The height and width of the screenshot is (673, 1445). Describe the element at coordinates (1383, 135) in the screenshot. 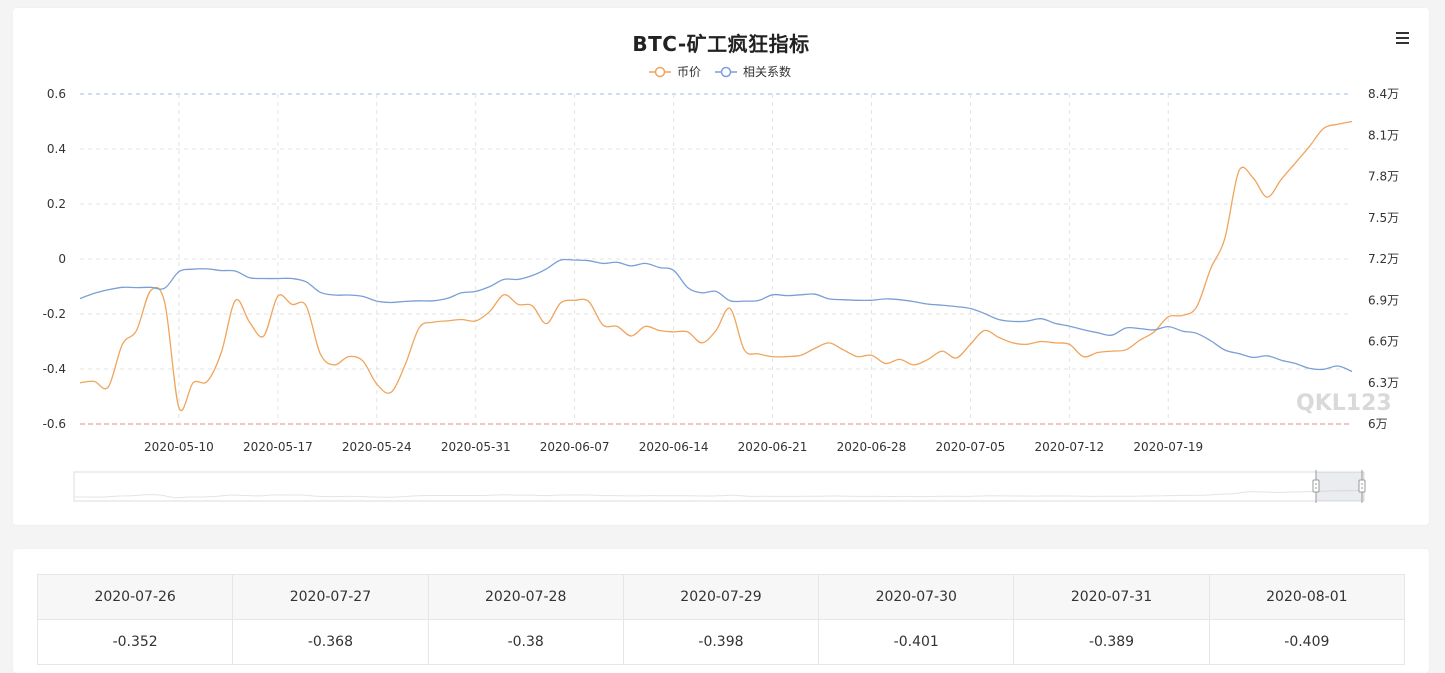

I see `y-right-tick-label: 8.1万` at that location.